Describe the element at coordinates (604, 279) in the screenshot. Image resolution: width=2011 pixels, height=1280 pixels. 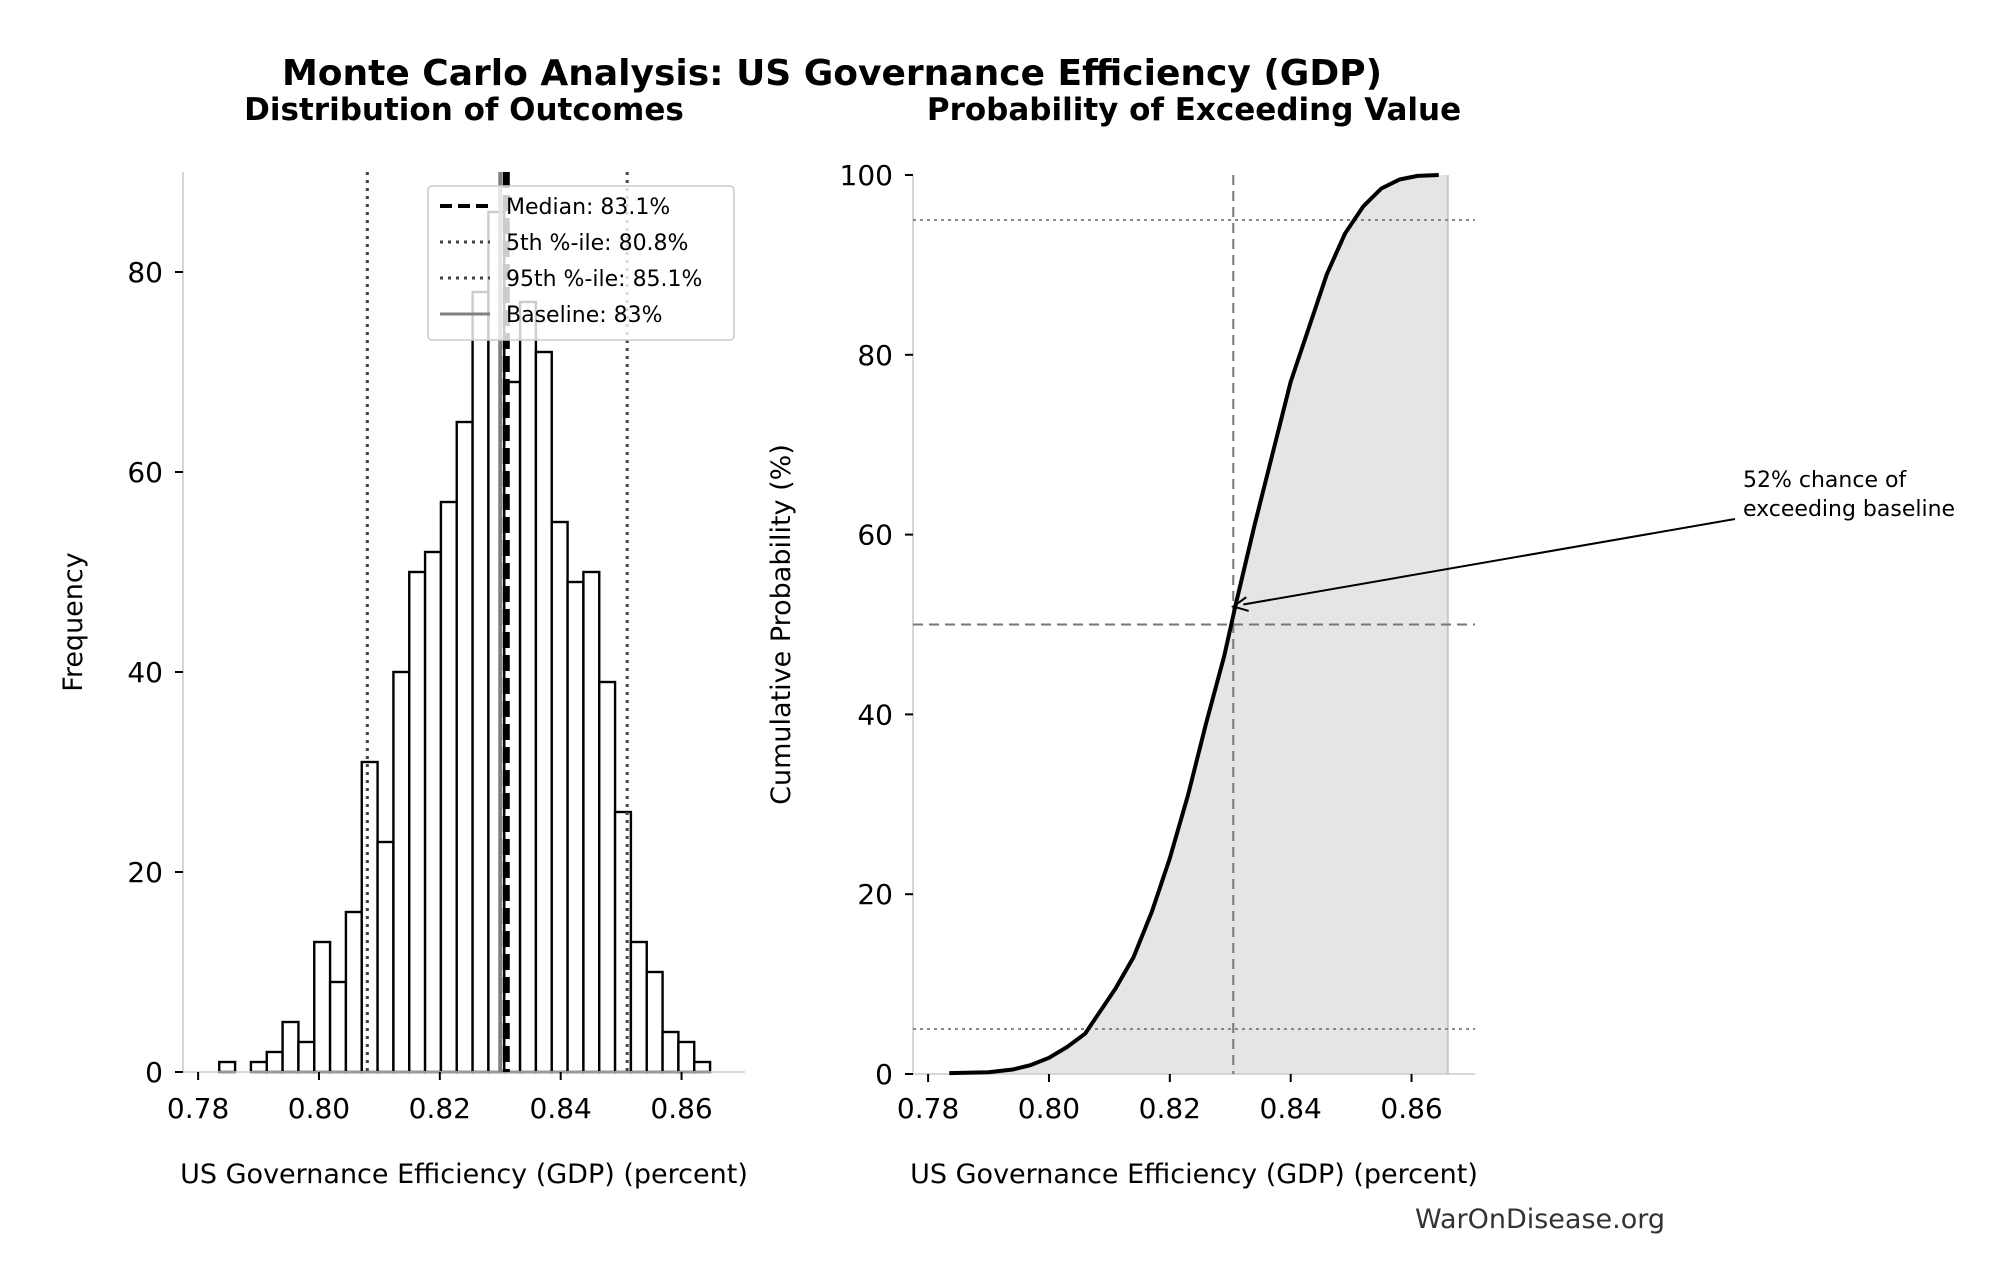
I see `legend-entry-label: 95th %-ile: 85.1%` at that location.